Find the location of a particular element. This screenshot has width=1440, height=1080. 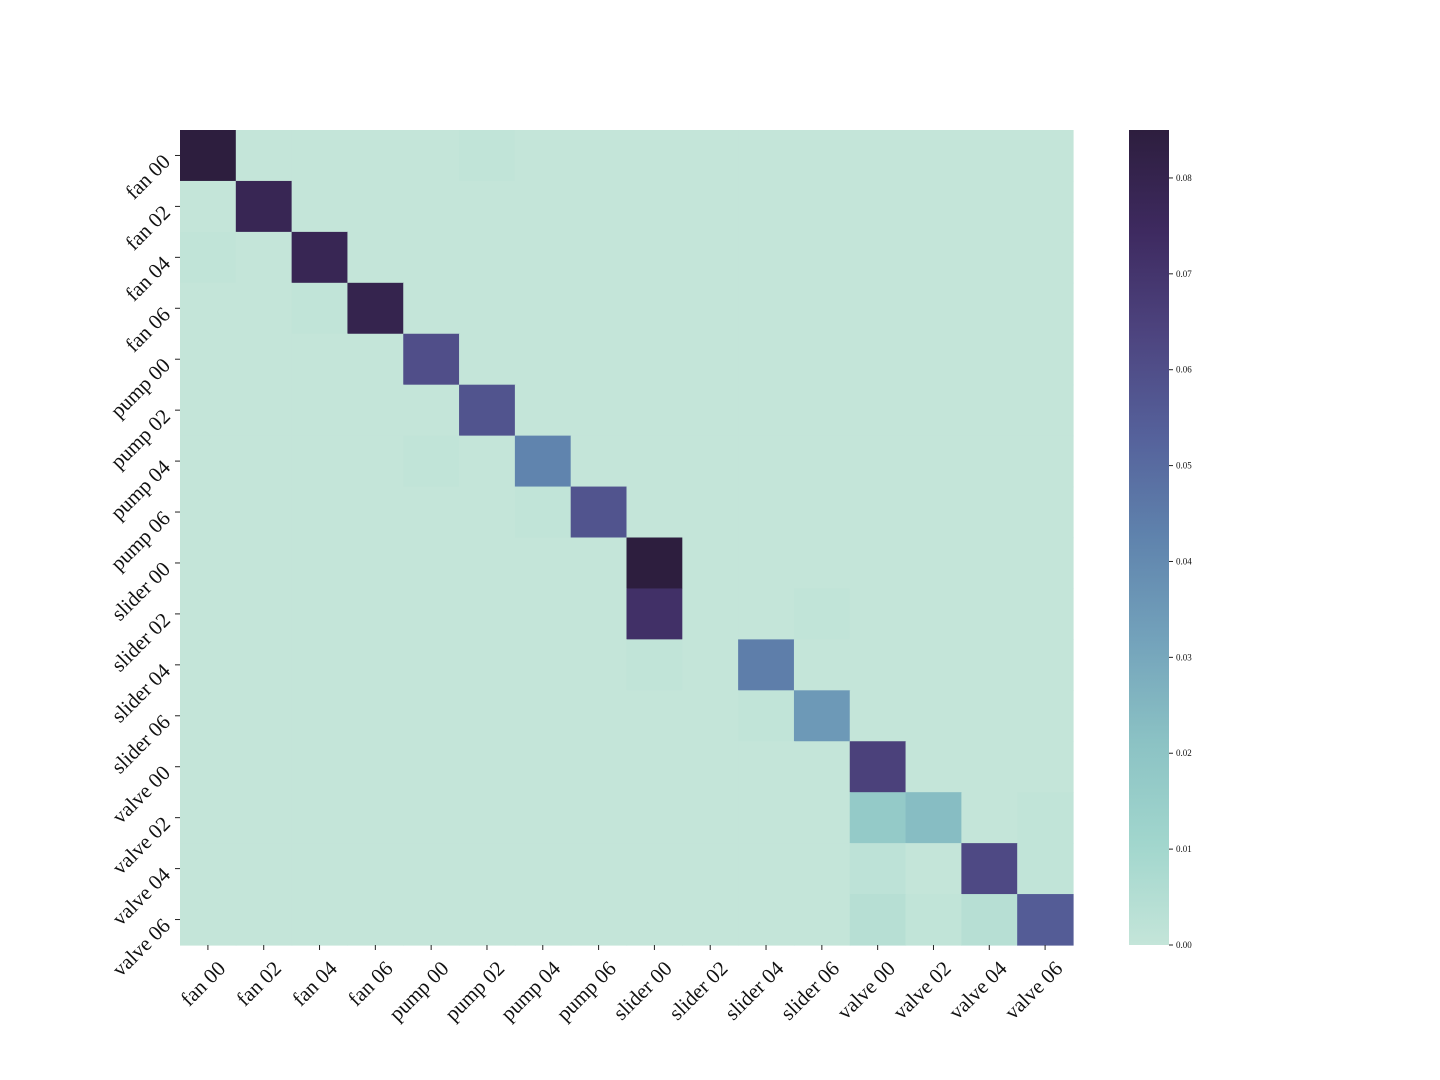

y-tick-label: fan 06 is located at coordinates (147, 329).